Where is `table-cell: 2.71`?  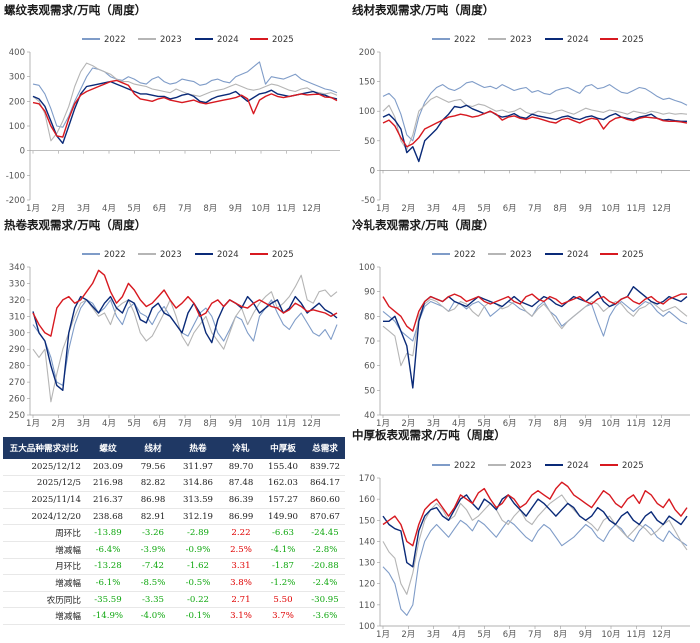 table-cell: 2.71 is located at coordinates (241, 600).